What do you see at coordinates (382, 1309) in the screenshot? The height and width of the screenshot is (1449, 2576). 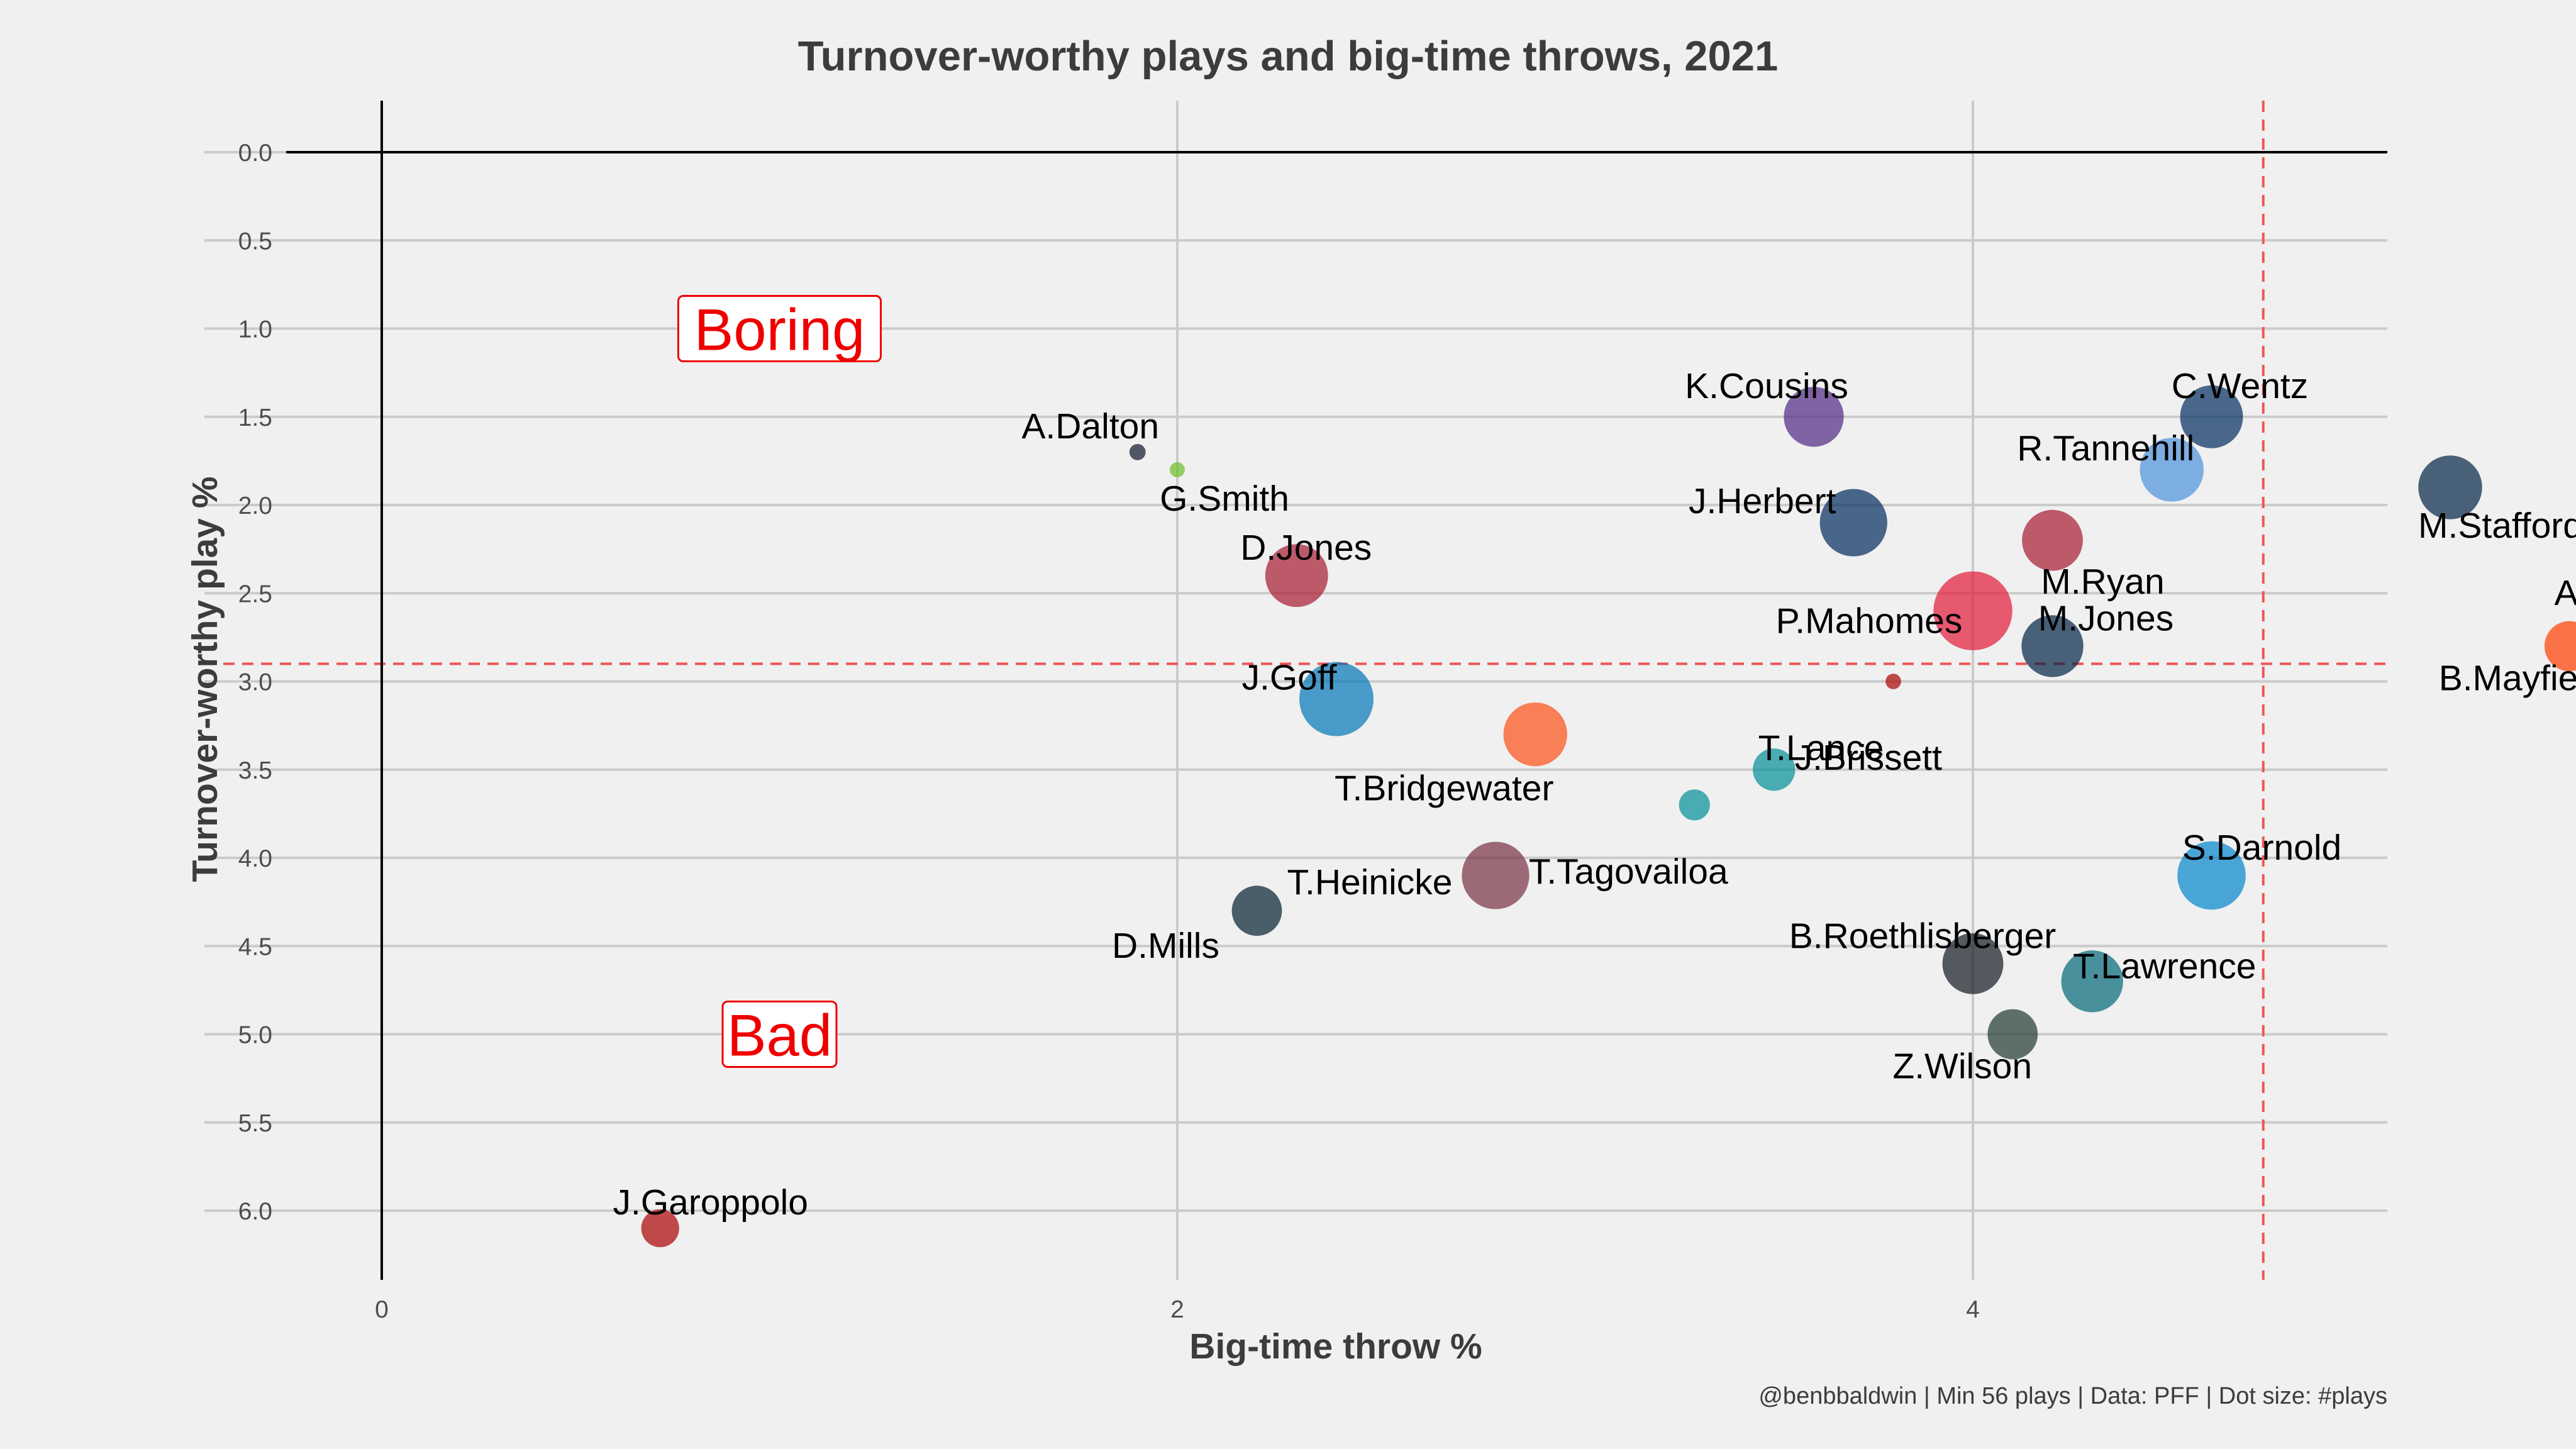 I see `x-tick-label: 0` at bounding box center [382, 1309].